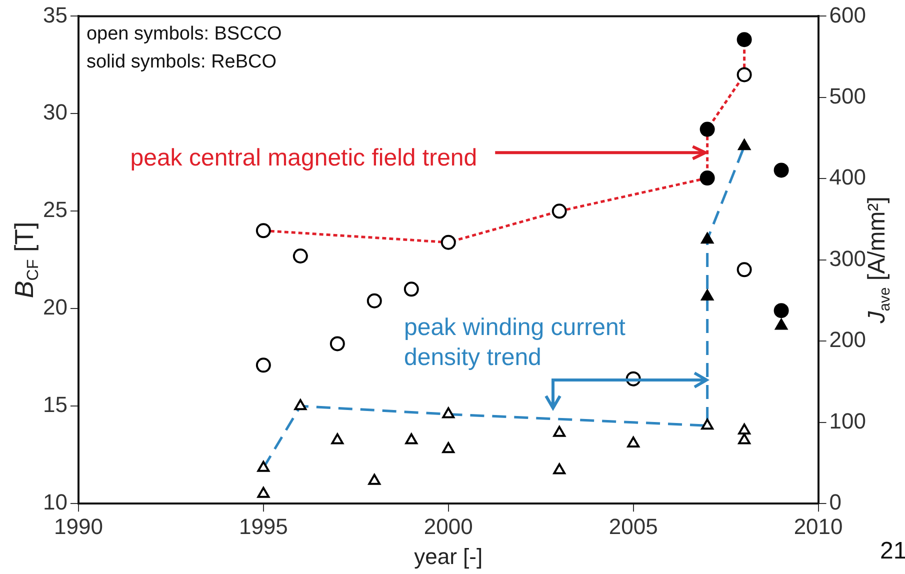 The image size is (905, 574). What do you see at coordinates (304, 158) in the screenshot?
I see `annotation: peak central magnetic field trend` at bounding box center [304, 158].